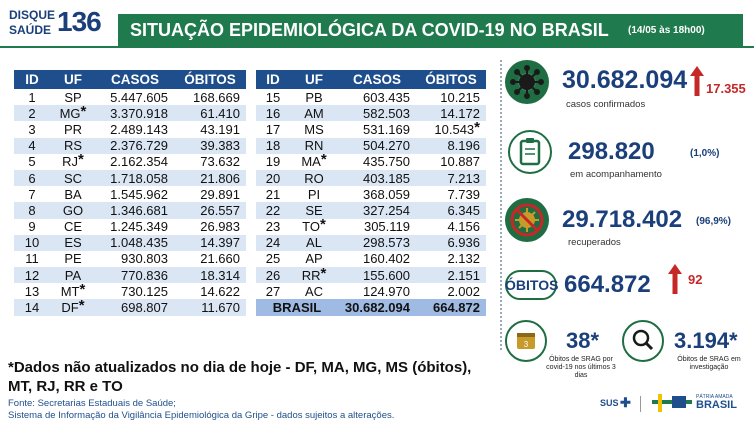  What do you see at coordinates (697, 81) in the screenshot?
I see `up-arrow-icon` at bounding box center [697, 81].